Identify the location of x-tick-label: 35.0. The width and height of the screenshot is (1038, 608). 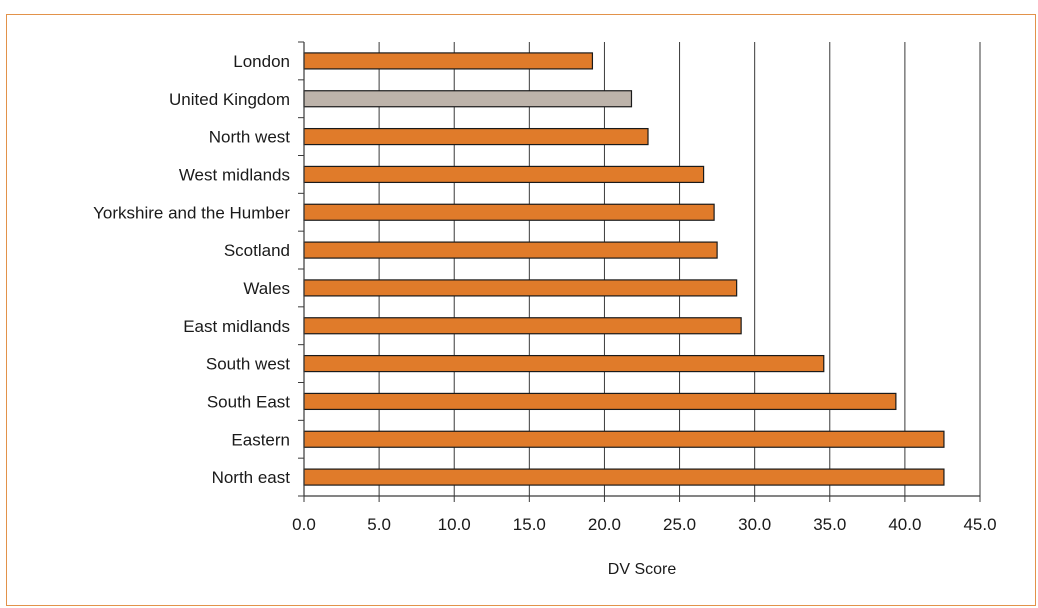
(829, 524).